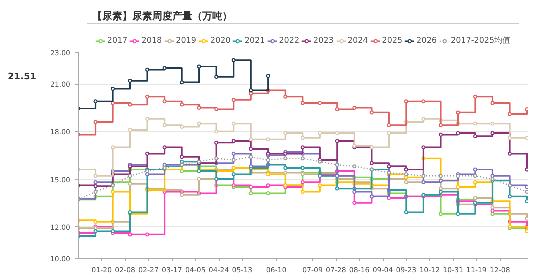 This screenshot has width=550, height=278. I want to click on legend-label: 2018, so click(152, 40).